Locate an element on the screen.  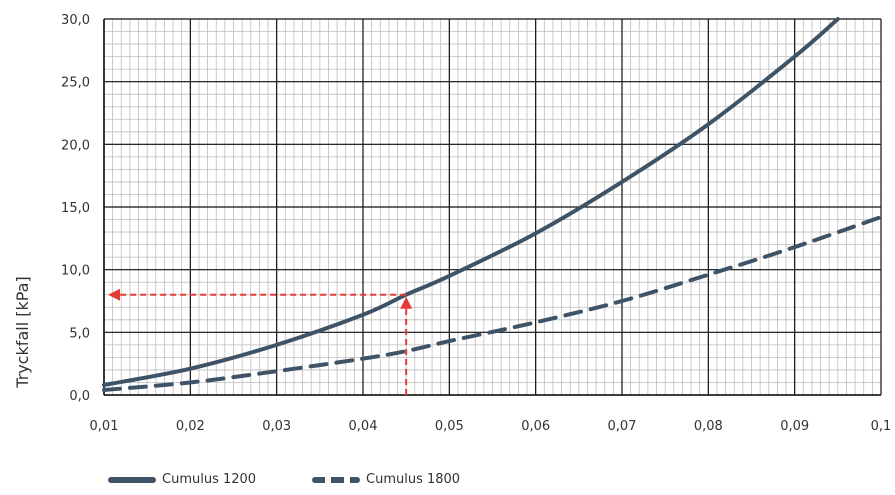
y-tick-label: 30,0 is located at coordinates (75, 20).